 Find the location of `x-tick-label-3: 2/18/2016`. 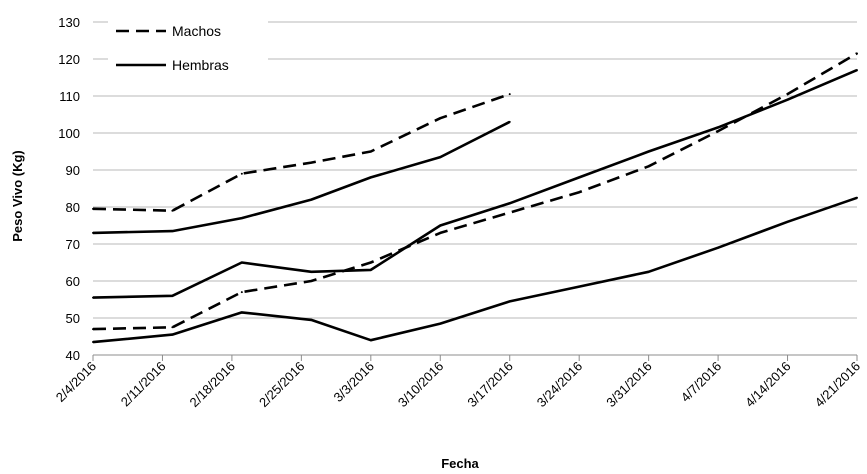

x-tick-label-3: 2/18/2016 is located at coordinates (213, 385).